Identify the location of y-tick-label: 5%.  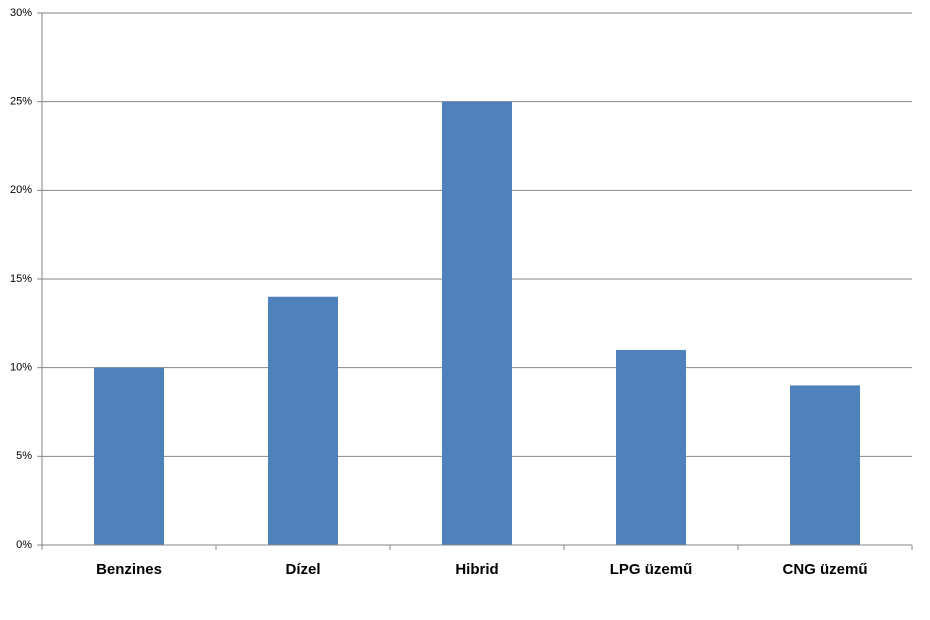
(24, 456).